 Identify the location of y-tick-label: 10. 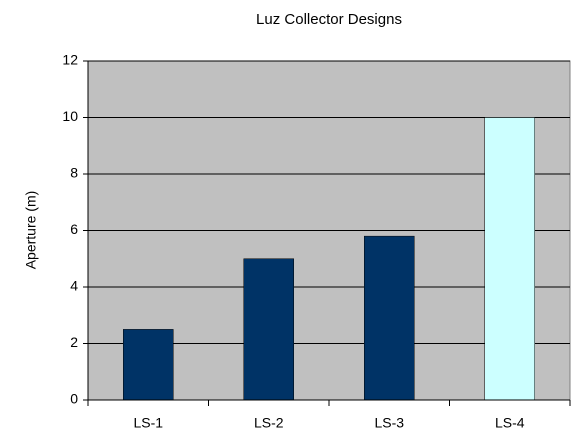
(70, 116).